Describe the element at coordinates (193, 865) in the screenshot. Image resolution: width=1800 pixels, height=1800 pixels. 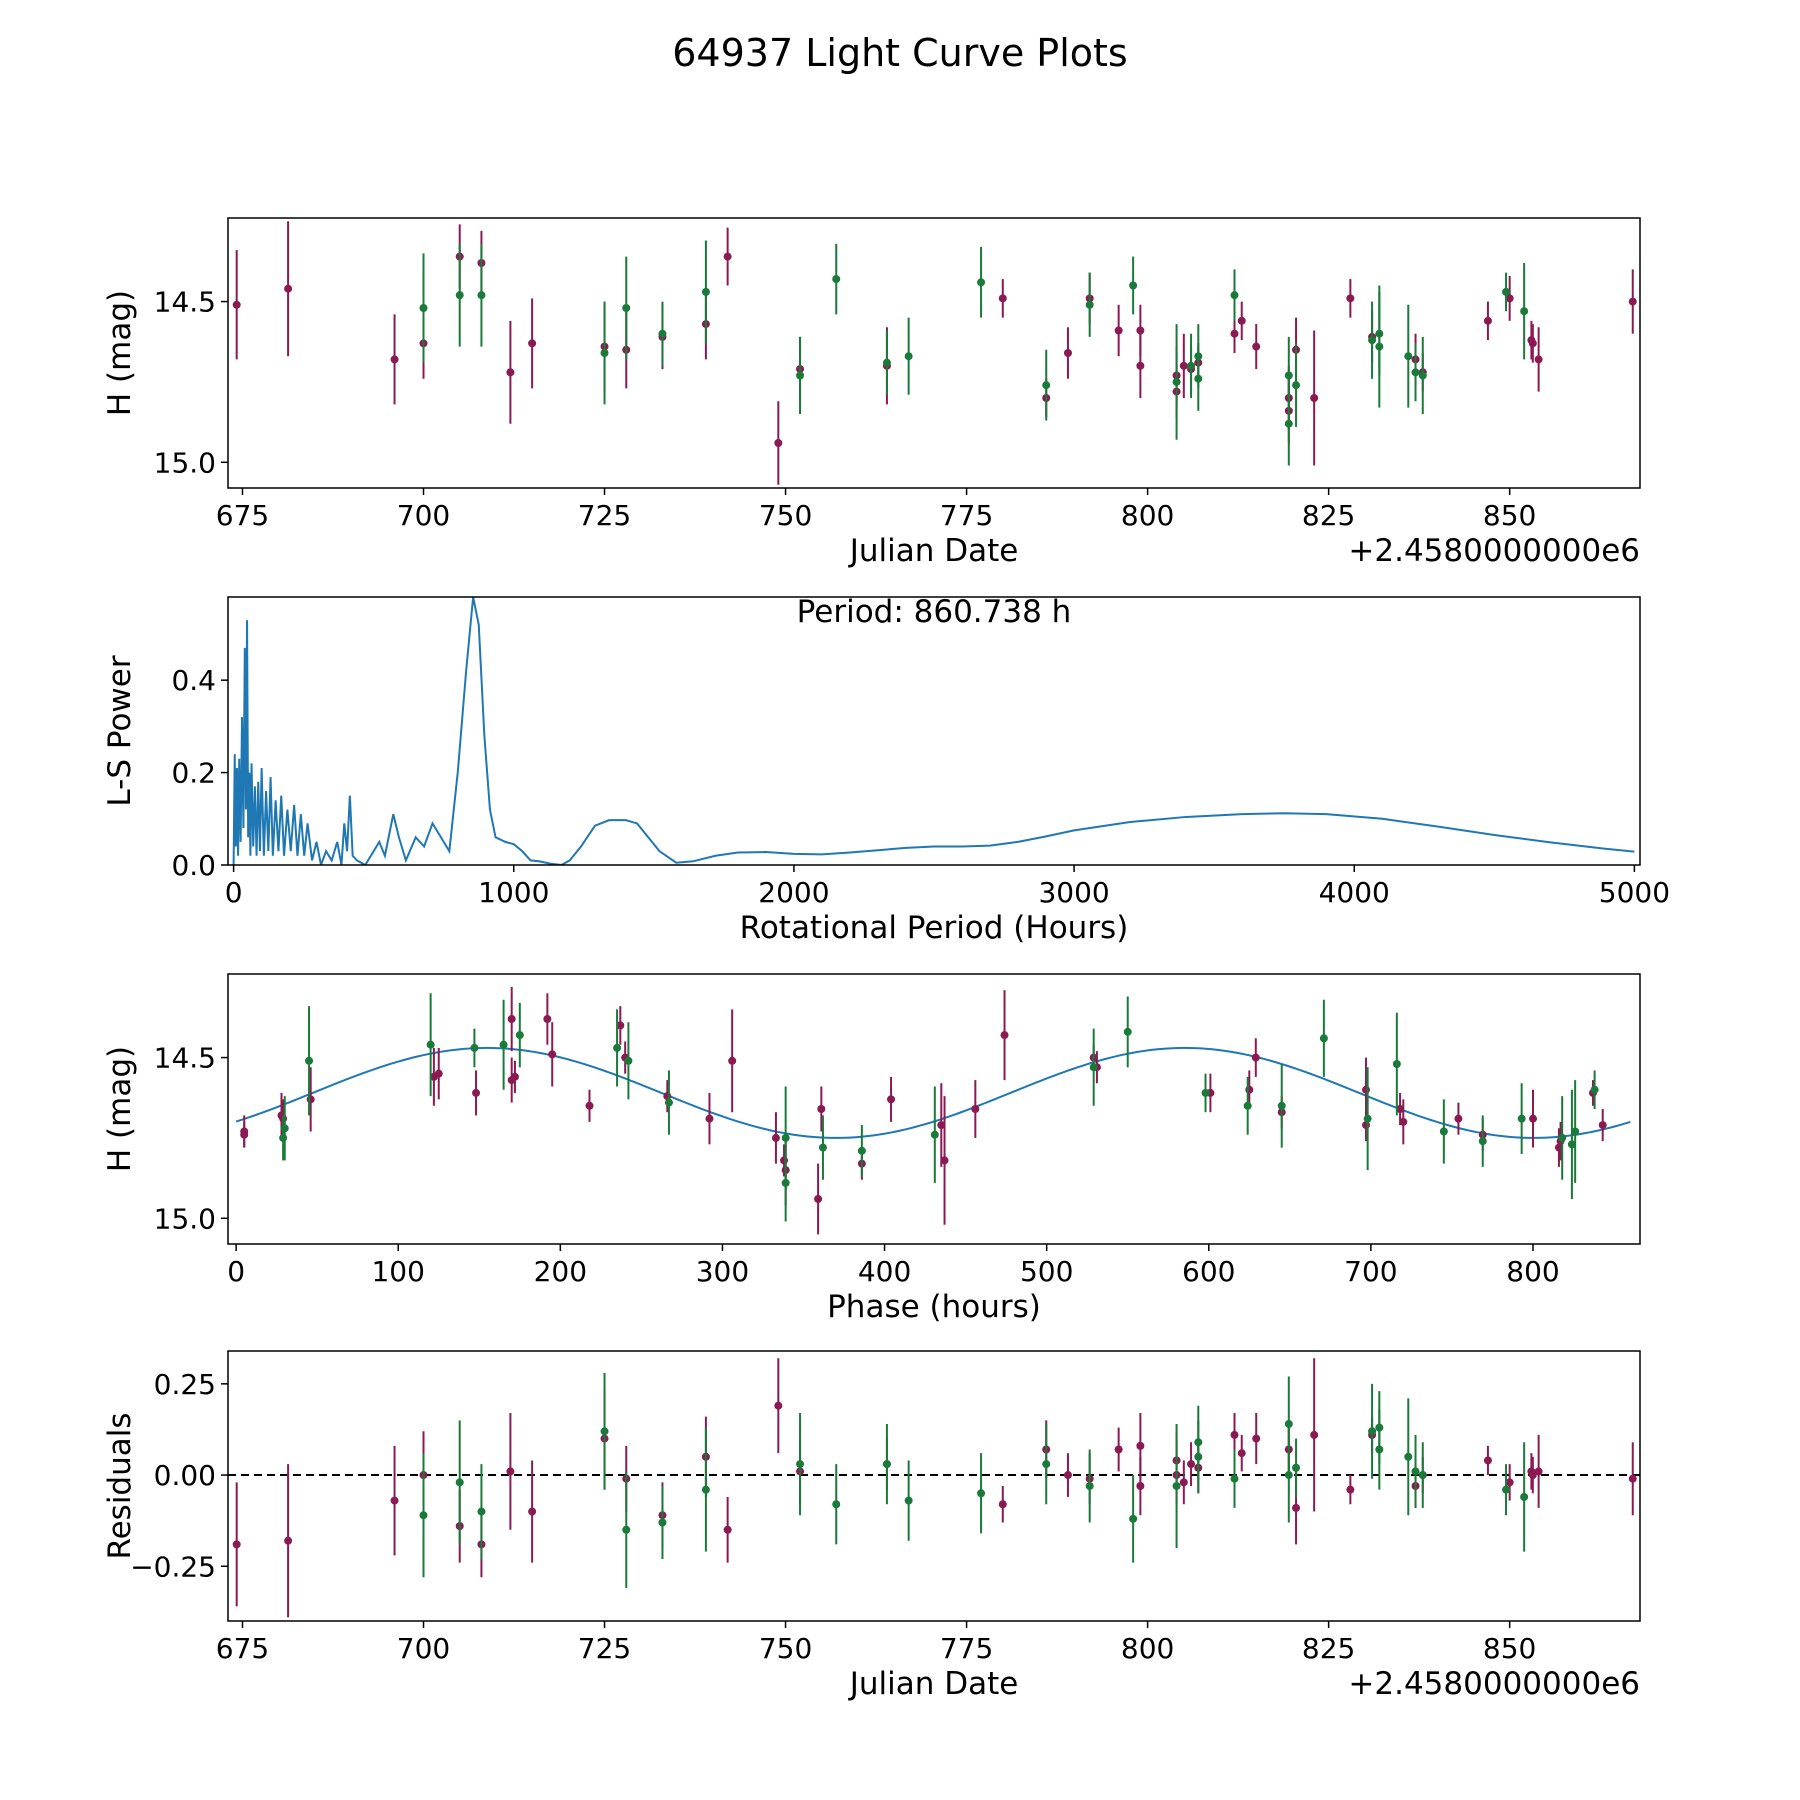
I see `y-tick-label: 0.0` at that location.